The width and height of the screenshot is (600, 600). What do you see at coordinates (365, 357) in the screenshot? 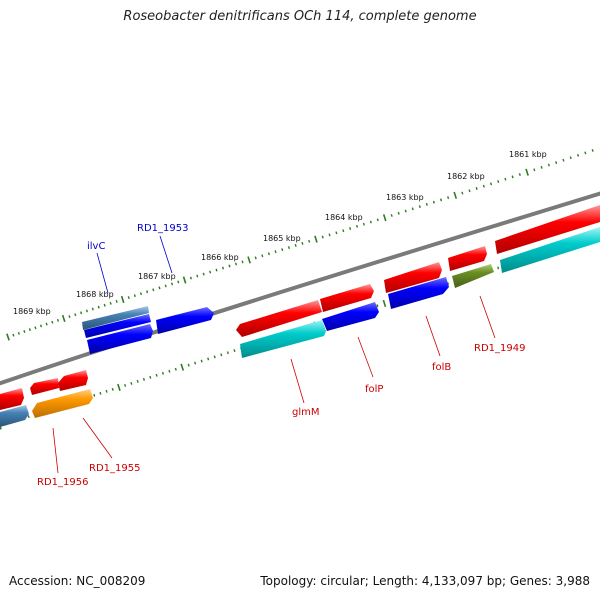
I see `leader-folP` at bounding box center [365, 357].